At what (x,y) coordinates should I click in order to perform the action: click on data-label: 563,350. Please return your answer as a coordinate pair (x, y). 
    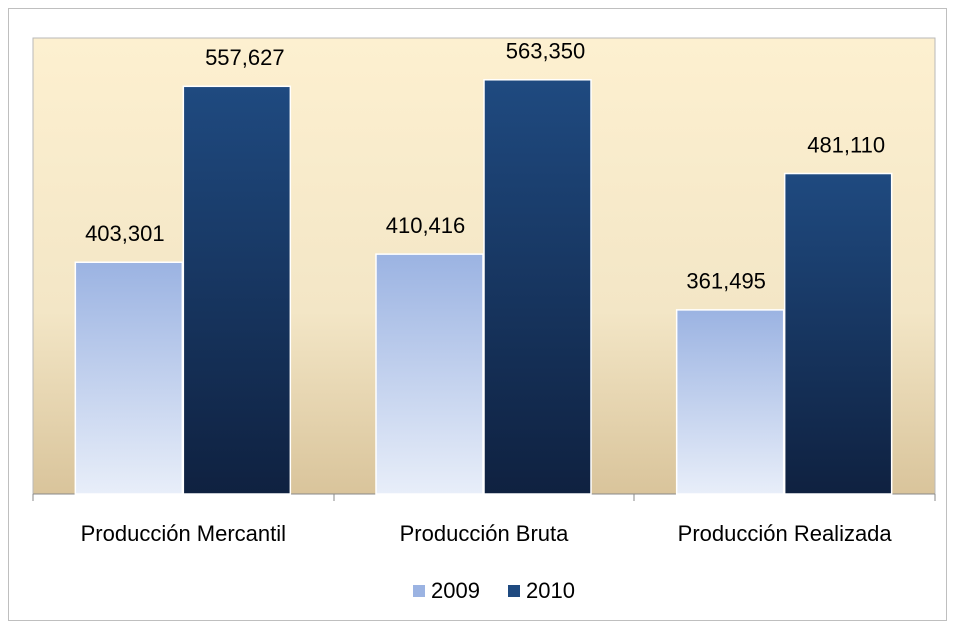
    Looking at the image, I should click on (546, 51).